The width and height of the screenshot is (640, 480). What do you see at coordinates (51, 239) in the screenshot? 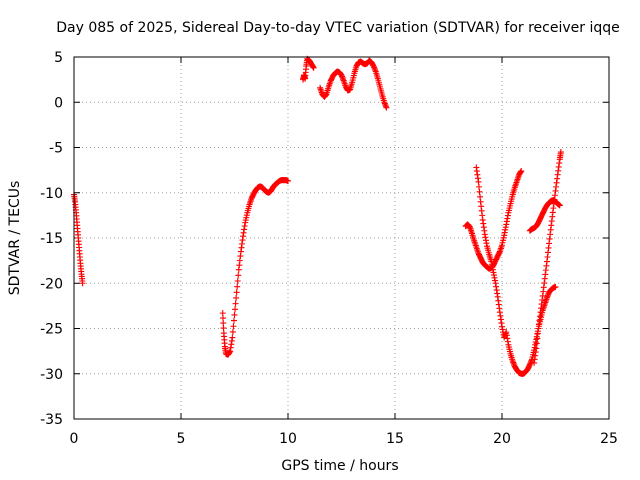
I see `y-tick-label: -15` at bounding box center [51, 239].